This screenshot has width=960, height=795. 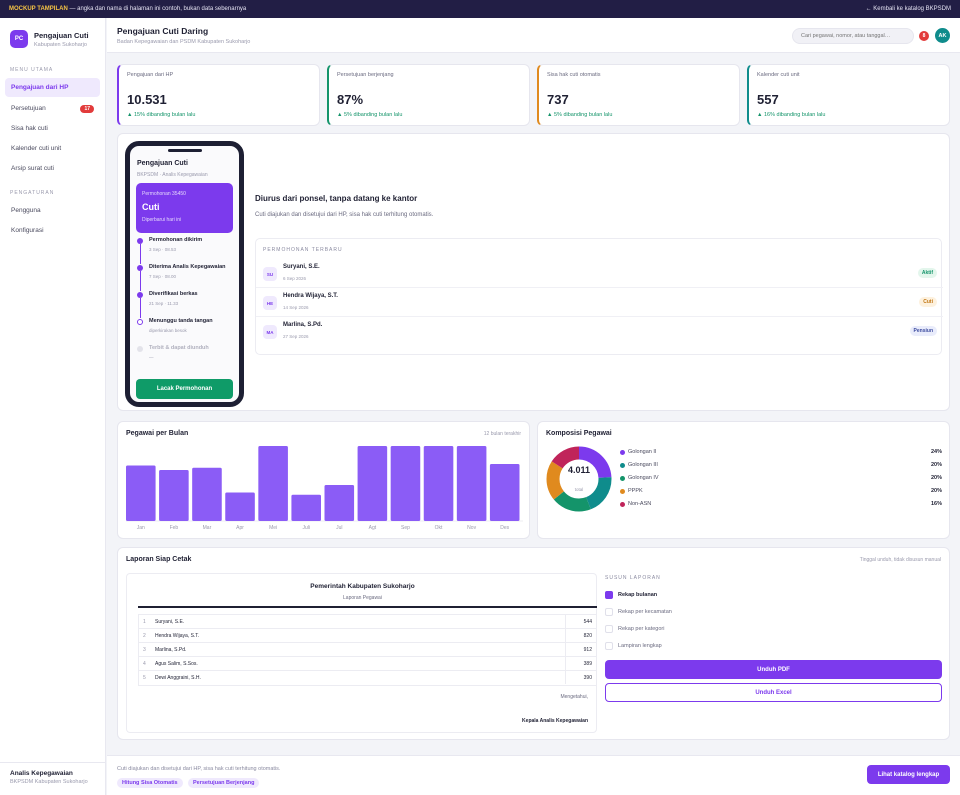 I want to click on step-meta: diperkirakan besok, so click(x=168, y=330).